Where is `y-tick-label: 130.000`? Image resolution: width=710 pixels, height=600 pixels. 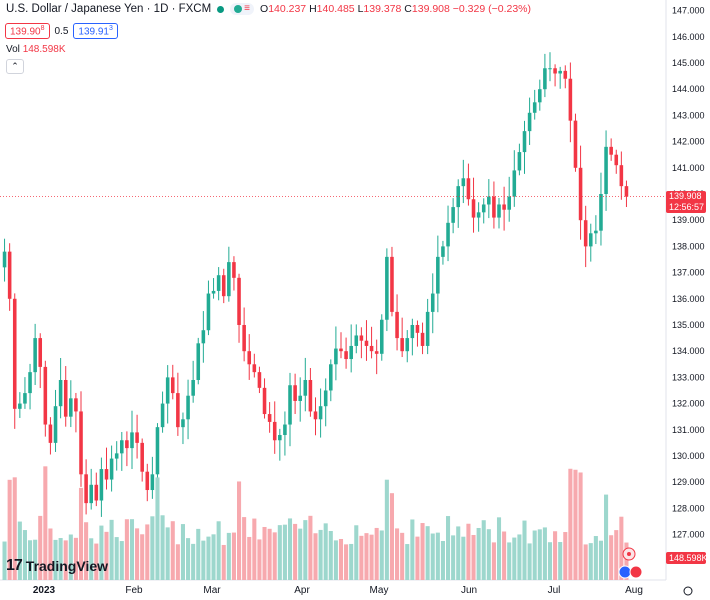
y-tick-label: 130.000 is located at coordinates (688, 456).